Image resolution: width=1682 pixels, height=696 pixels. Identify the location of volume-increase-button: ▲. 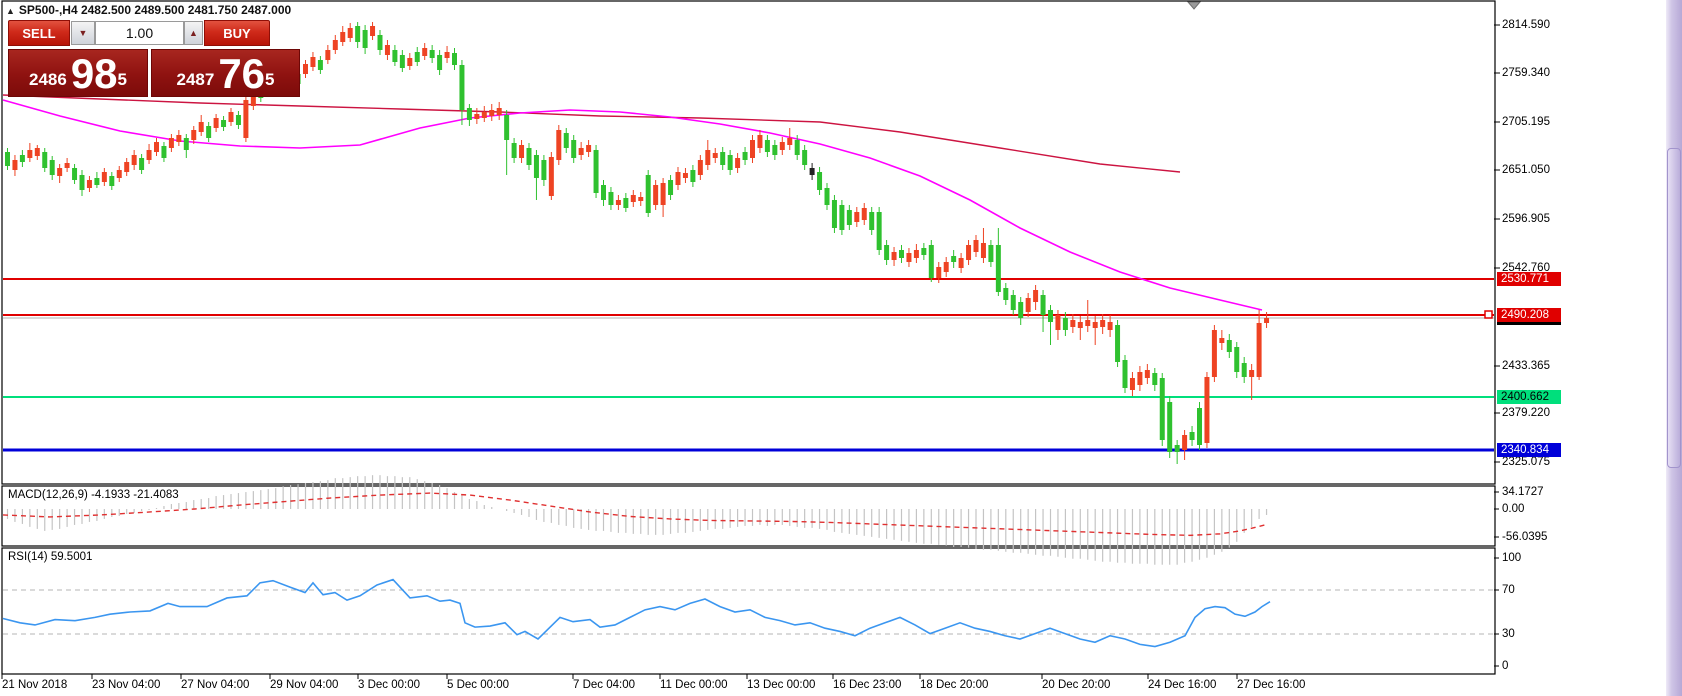
(193, 33).